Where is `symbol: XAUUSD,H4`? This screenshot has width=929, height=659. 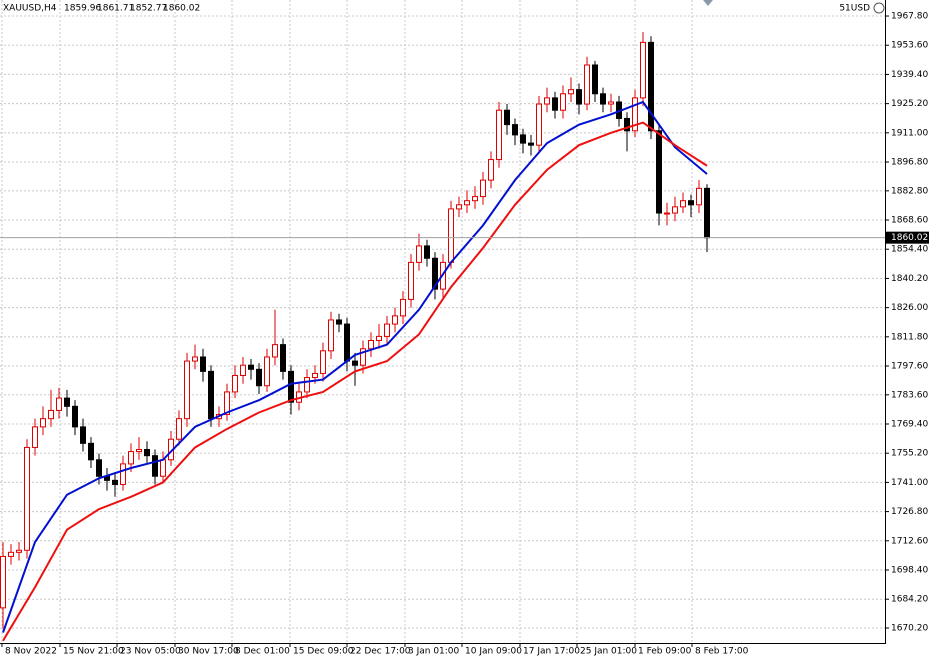 symbol: XAUUSD,H4 is located at coordinates (30, 9).